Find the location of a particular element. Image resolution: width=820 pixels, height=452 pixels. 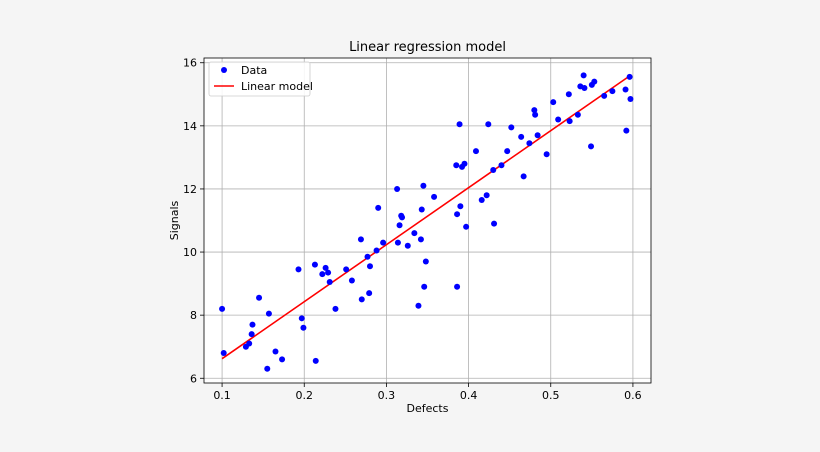

x-axis-label: Defects is located at coordinates (428, 408).